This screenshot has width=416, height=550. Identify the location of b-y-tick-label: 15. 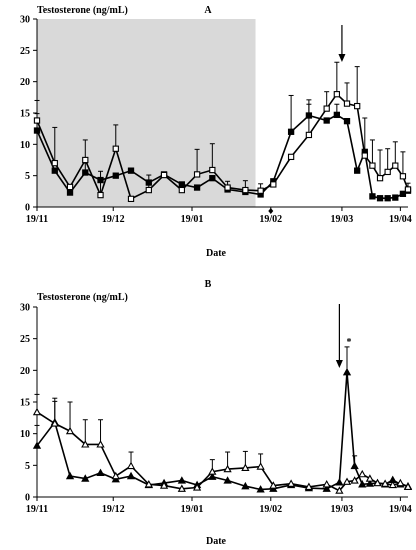
(25, 403).